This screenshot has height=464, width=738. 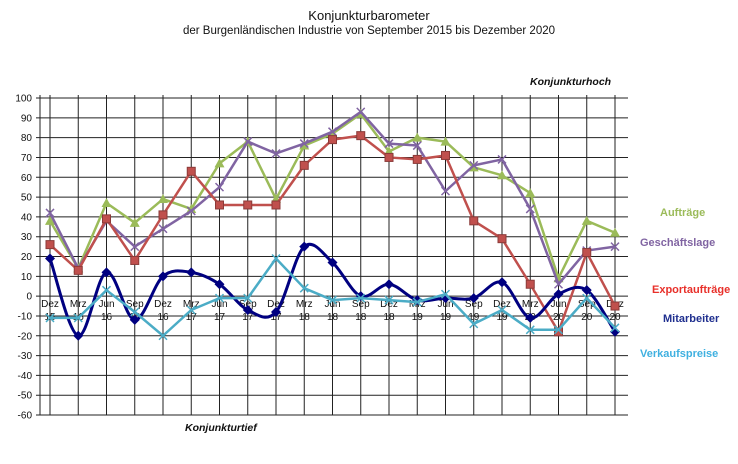 What do you see at coordinates (27, 138) in the screenshot?
I see `y-tick-label: 80` at bounding box center [27, 138].